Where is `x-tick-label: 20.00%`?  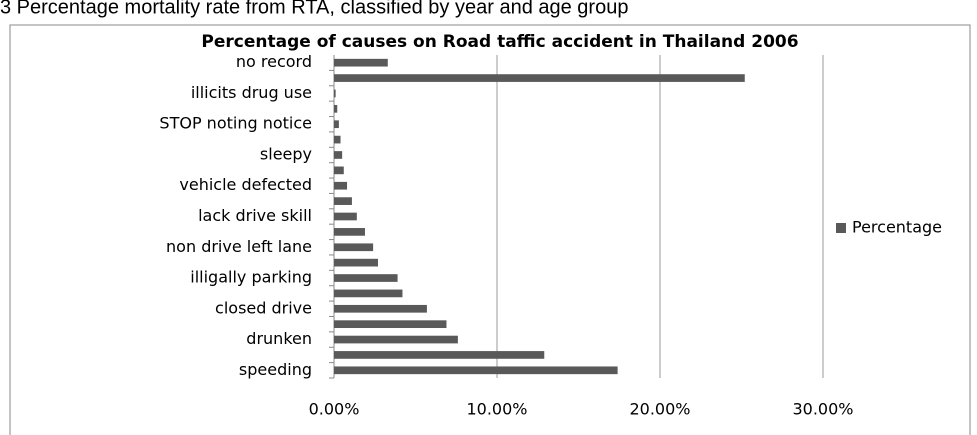 x-tick-label: 20.00% is located at coordinates (659, 409).